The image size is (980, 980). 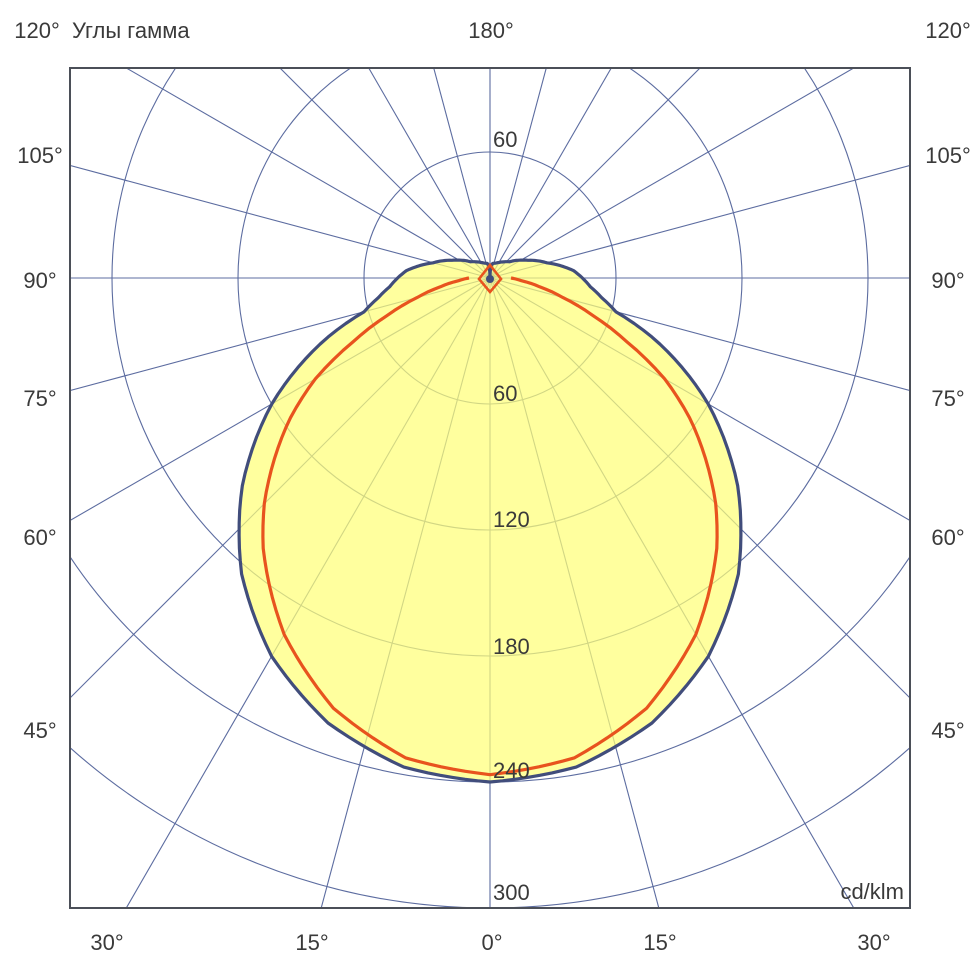 I want to click on gamma-angle-label-right: 60°, so click(x=948, y=537).